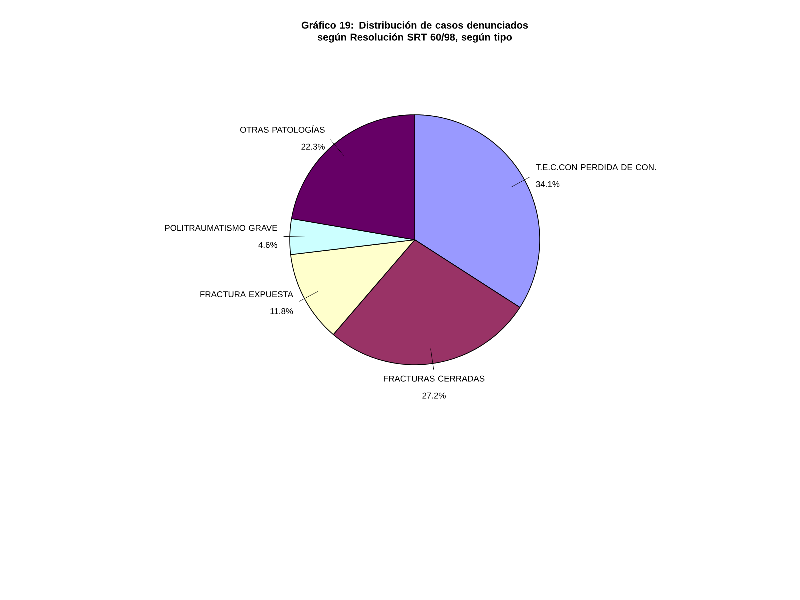  What do you see at coordinates (282, 311) in the screenshot?
I see `data-label: 11.8%` at bounding box center [282, 311].